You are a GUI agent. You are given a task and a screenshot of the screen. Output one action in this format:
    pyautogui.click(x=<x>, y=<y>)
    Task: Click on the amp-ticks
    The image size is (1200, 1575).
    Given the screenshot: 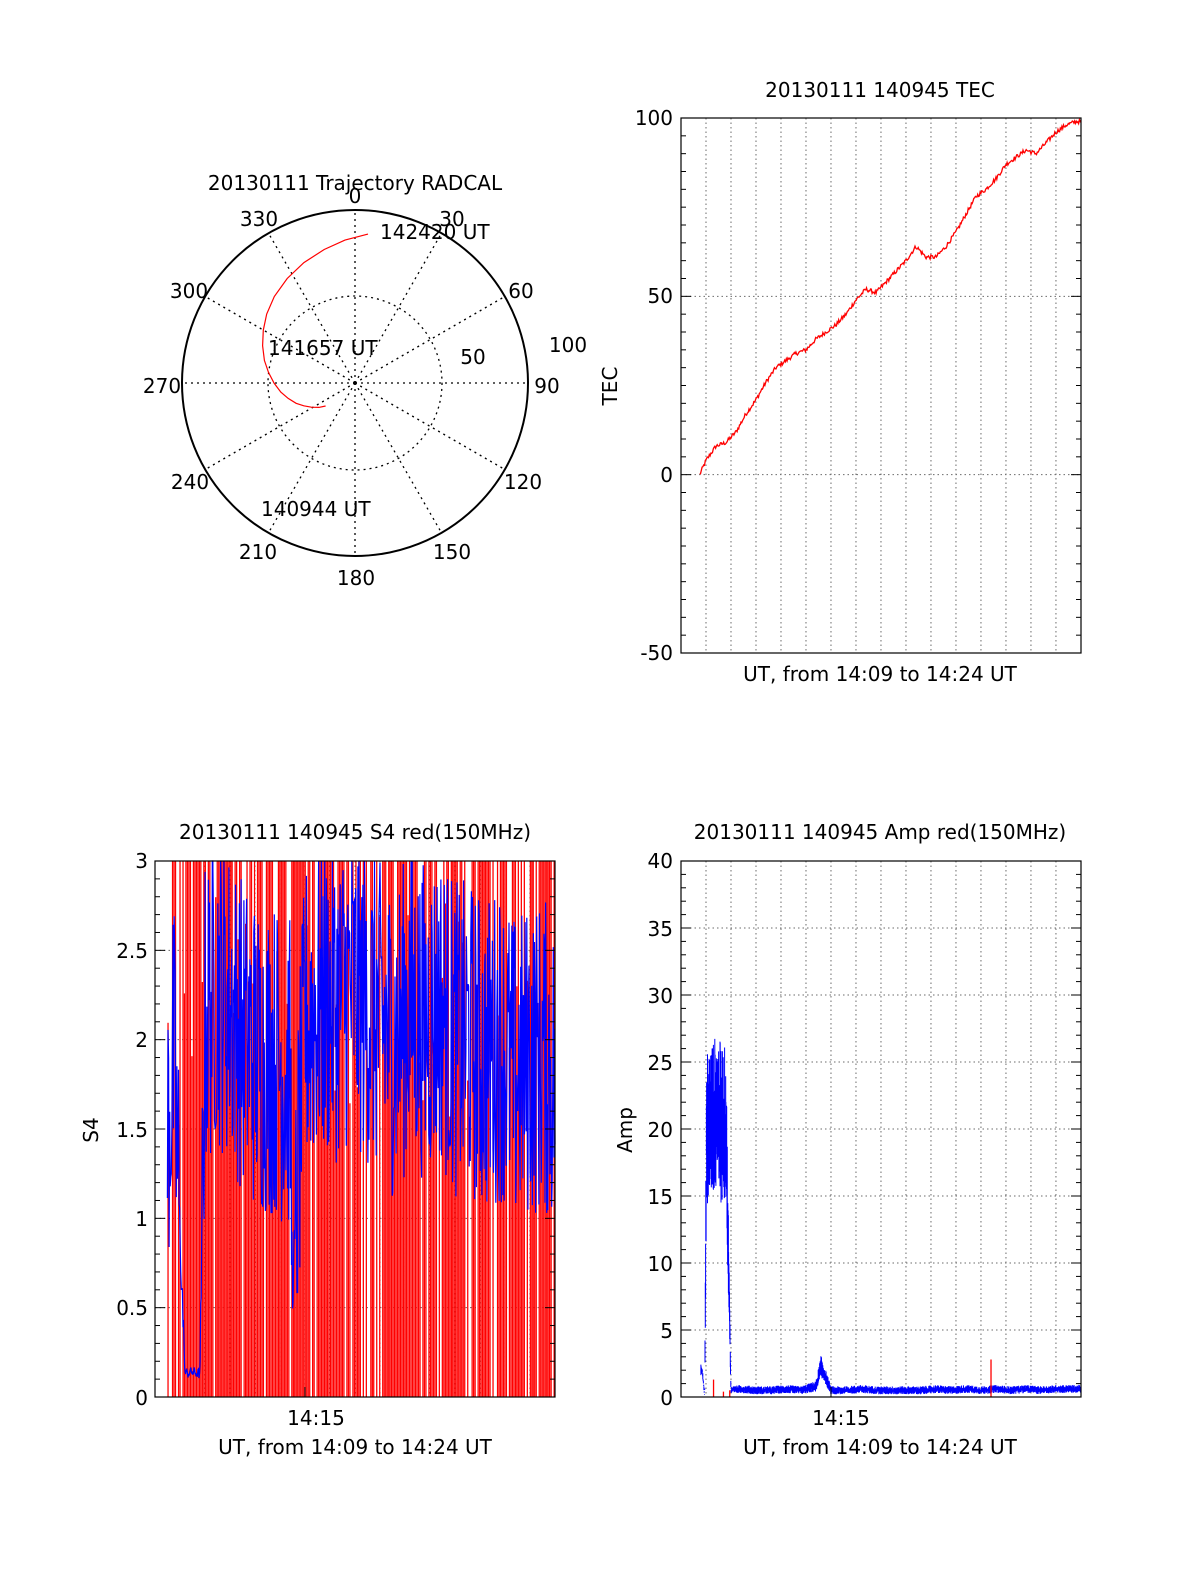 What is the action you would take?
    pyautogui.click(x=881, y=1129)
    